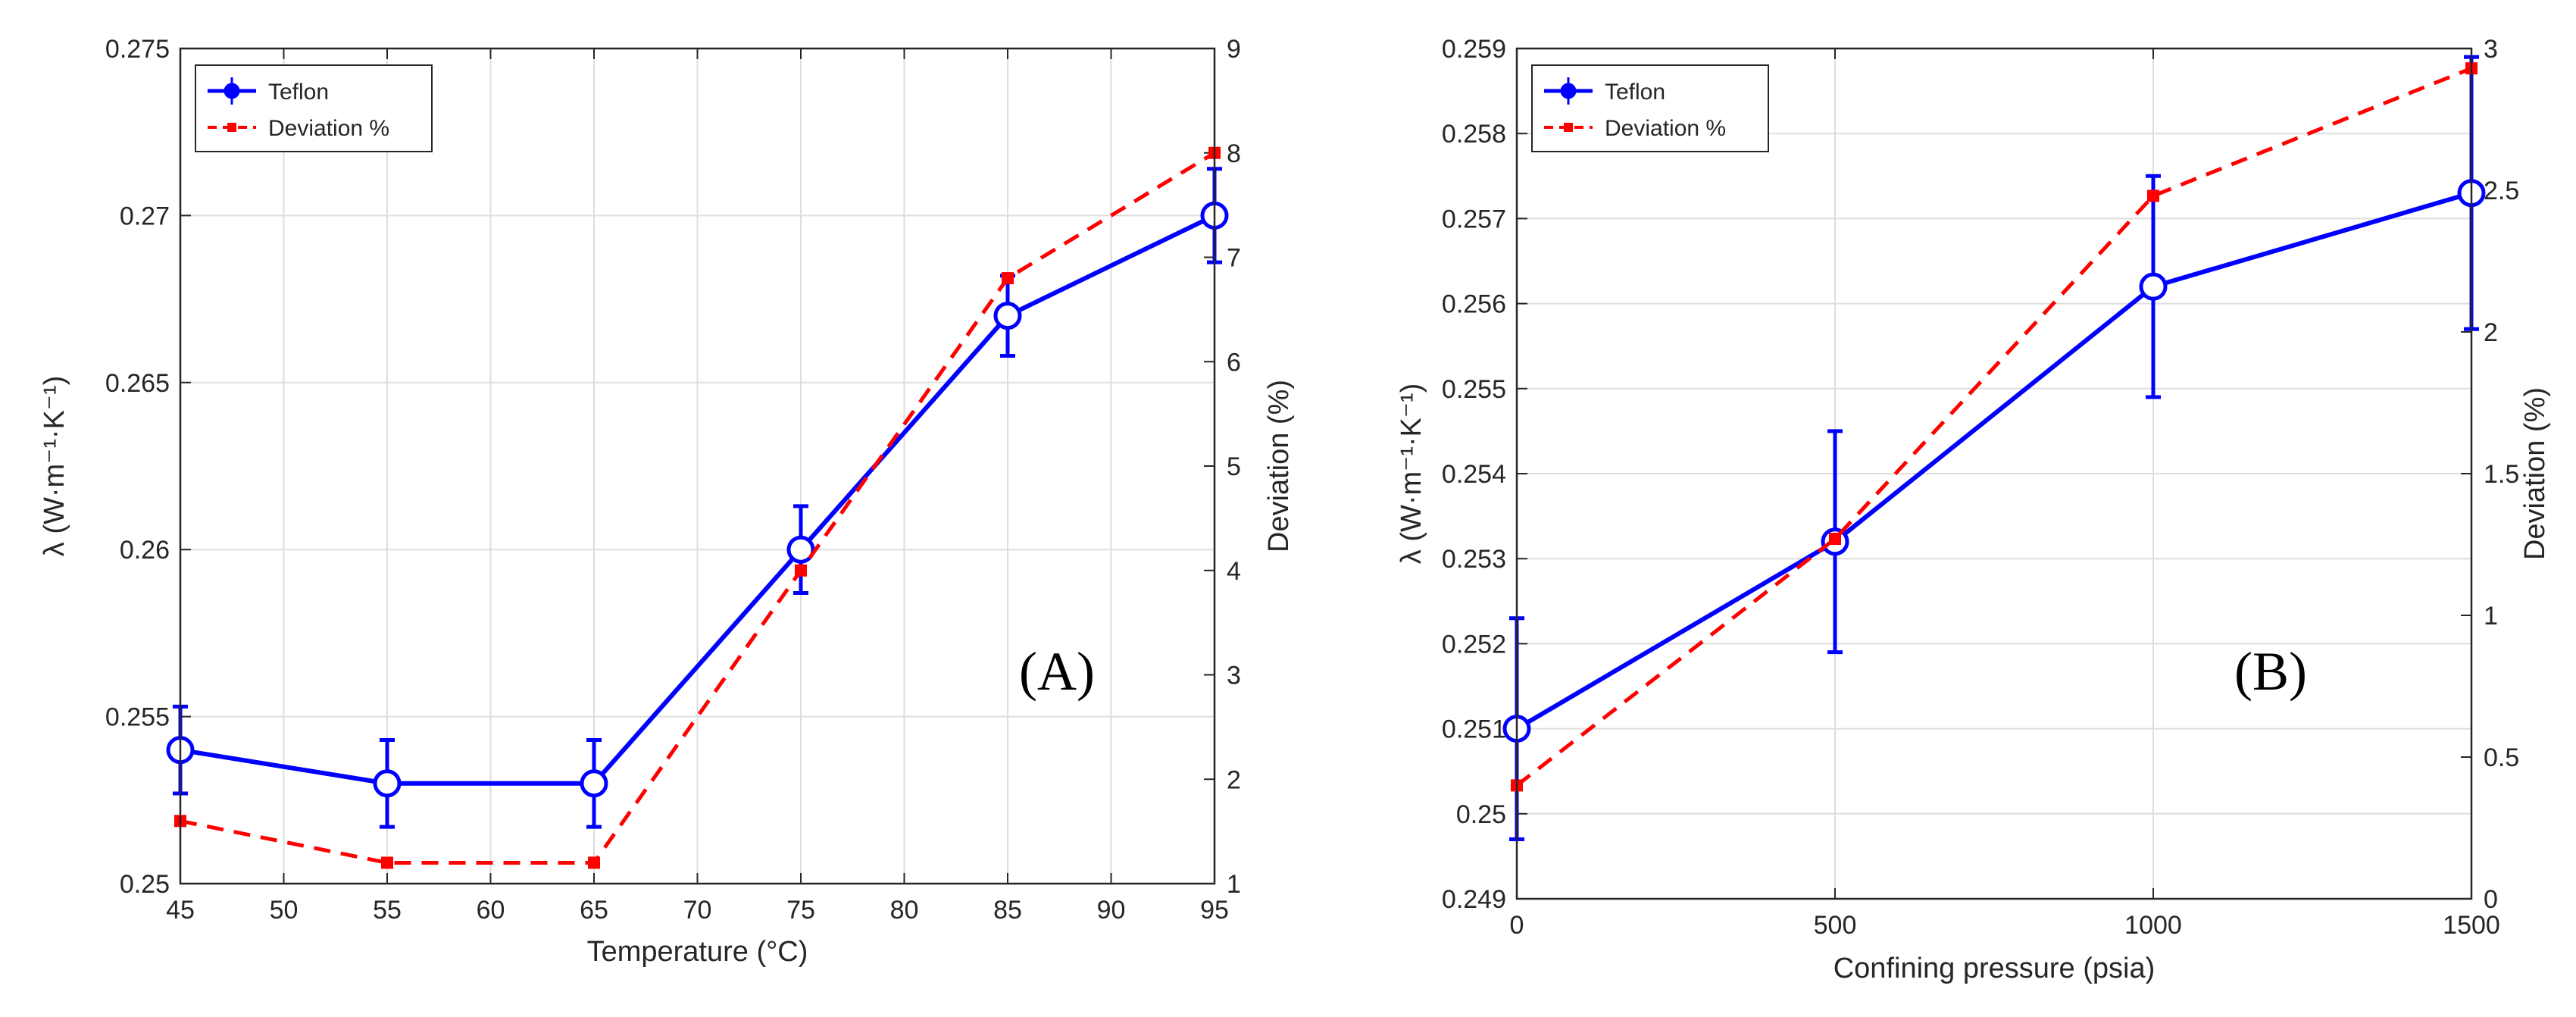 This screenshot has height=1017, width=2576. What do you see at coordinates (905, 910) in the screenshot?
I see `x-tick-label: 80` at bounding box center [905, 910].